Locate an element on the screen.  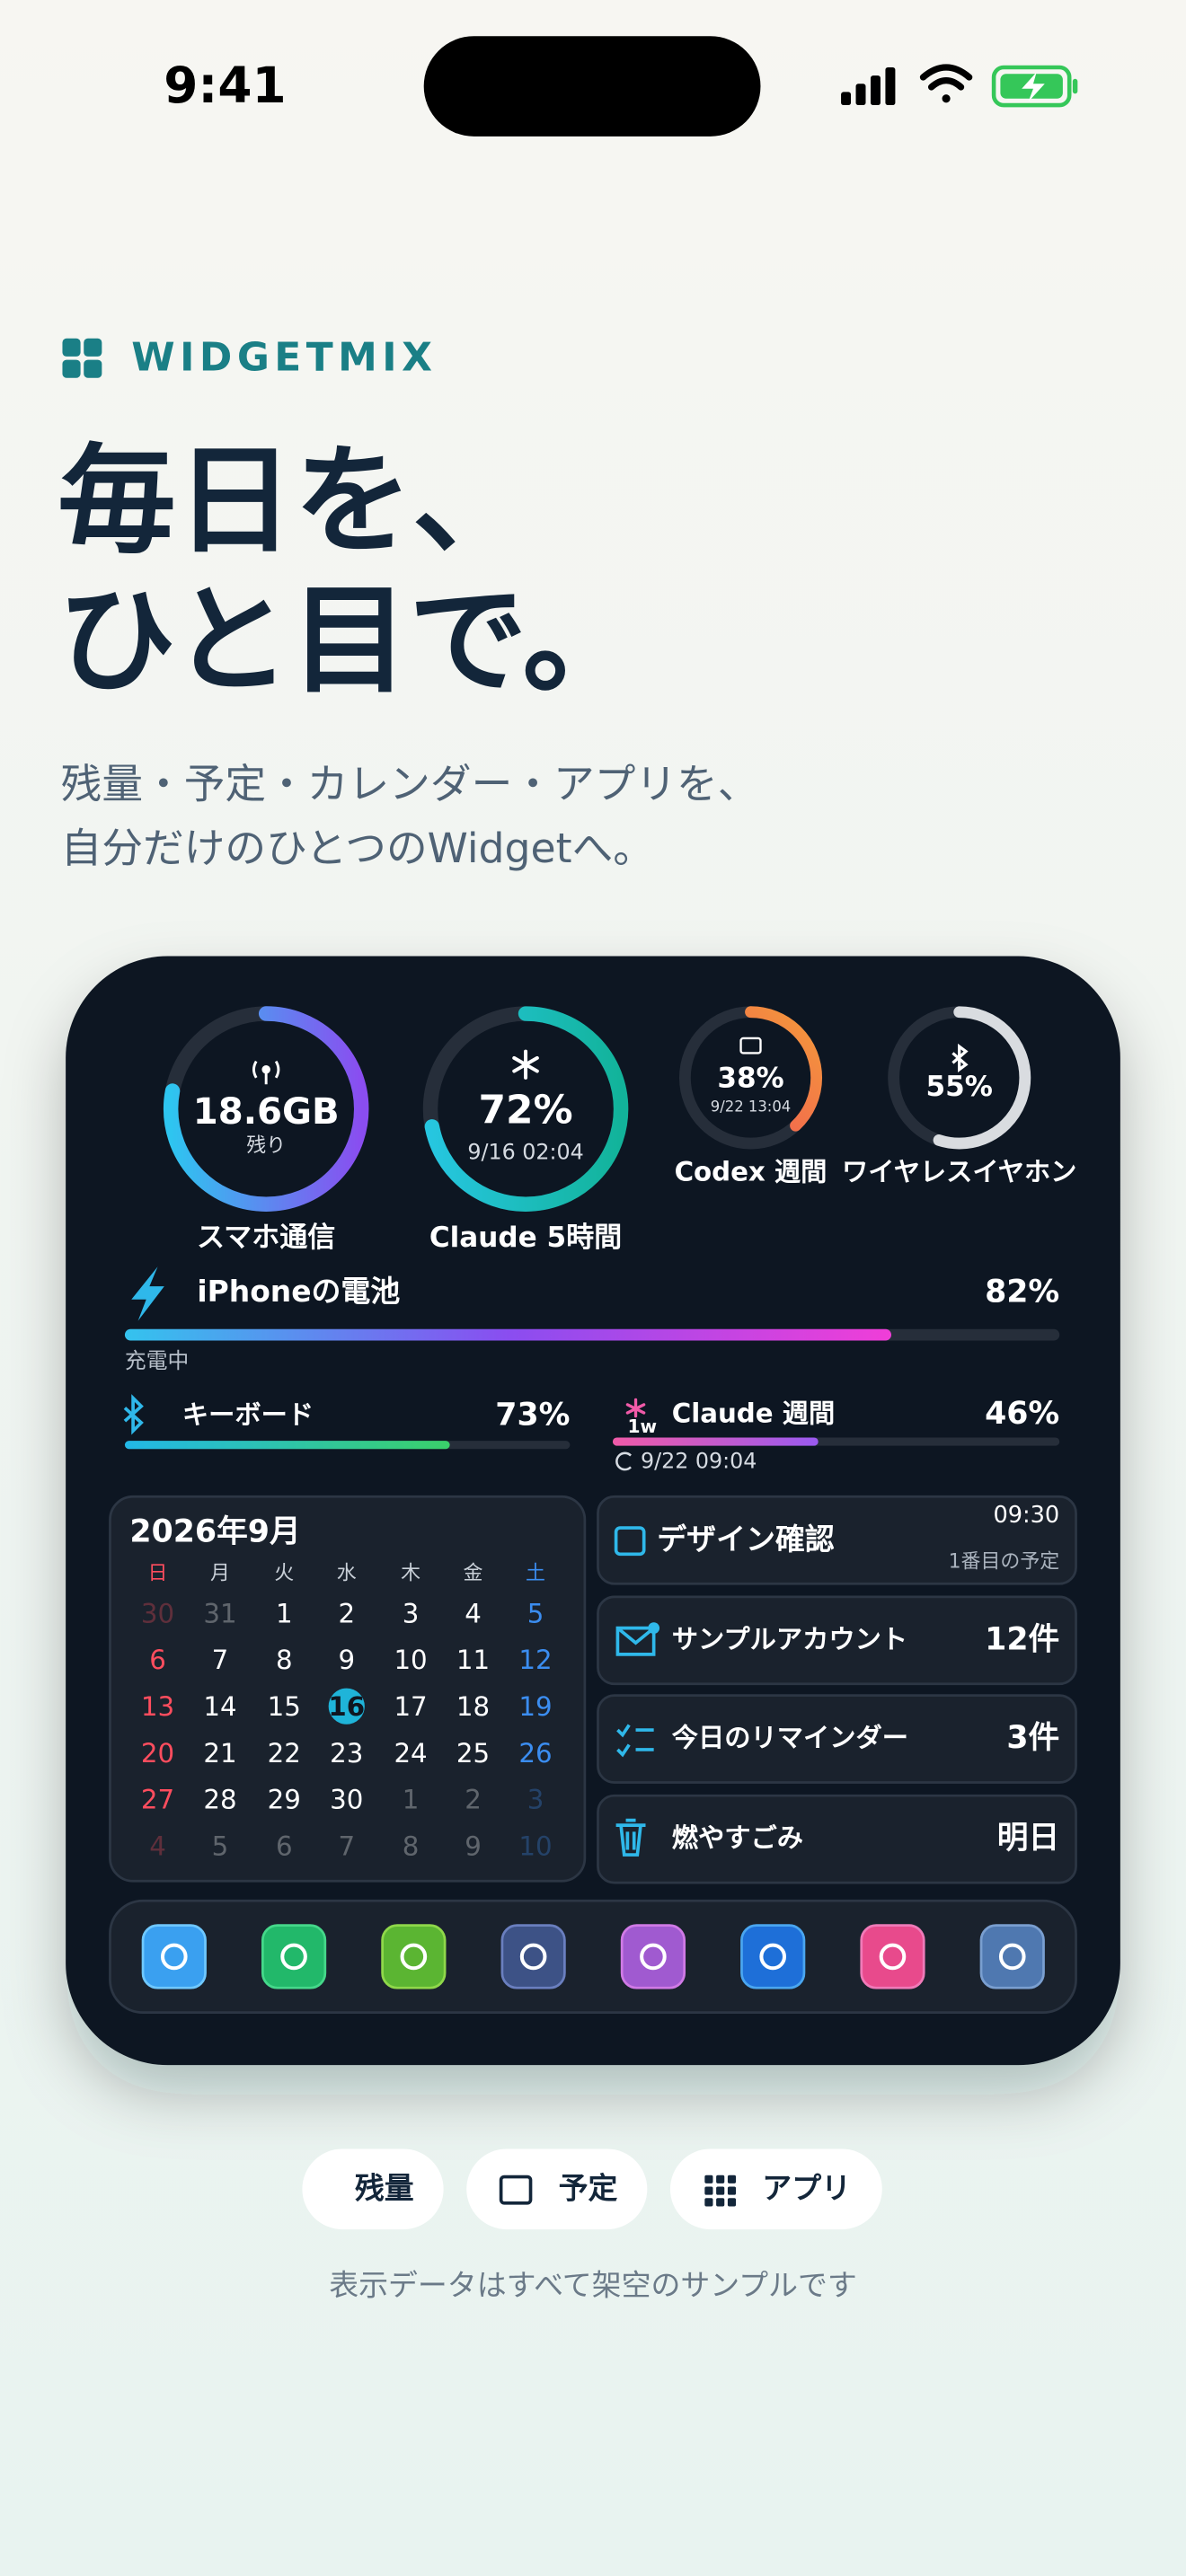
calendar-day: 7 is located at coordinates (346, 1846).